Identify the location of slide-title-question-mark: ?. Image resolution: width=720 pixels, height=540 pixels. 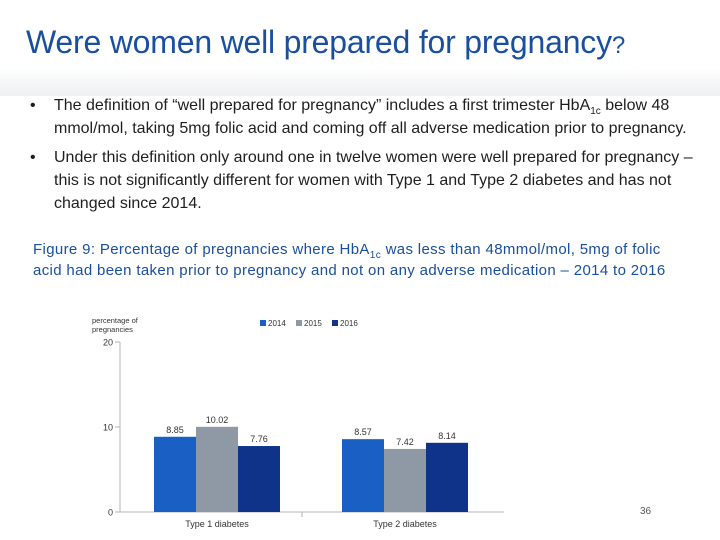
(618, 45).